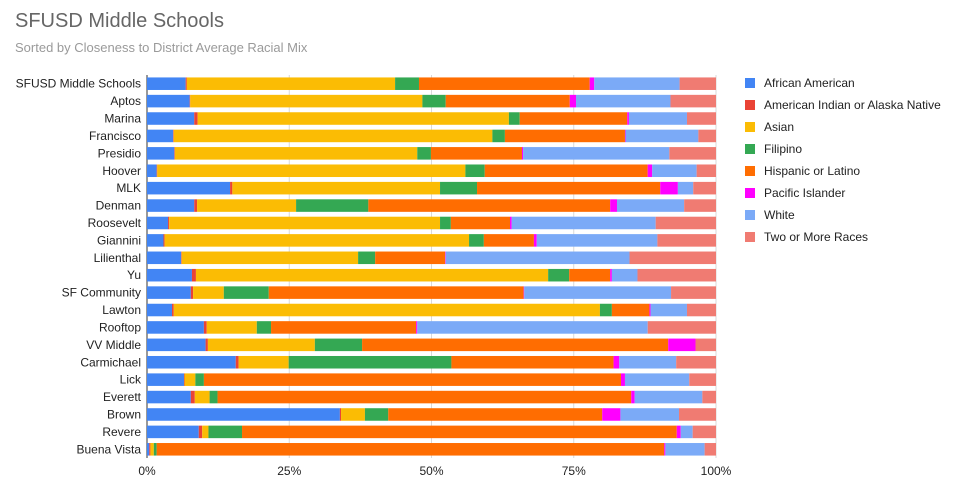  I want to click on x-tick-label: 100%, so click(716, 471).